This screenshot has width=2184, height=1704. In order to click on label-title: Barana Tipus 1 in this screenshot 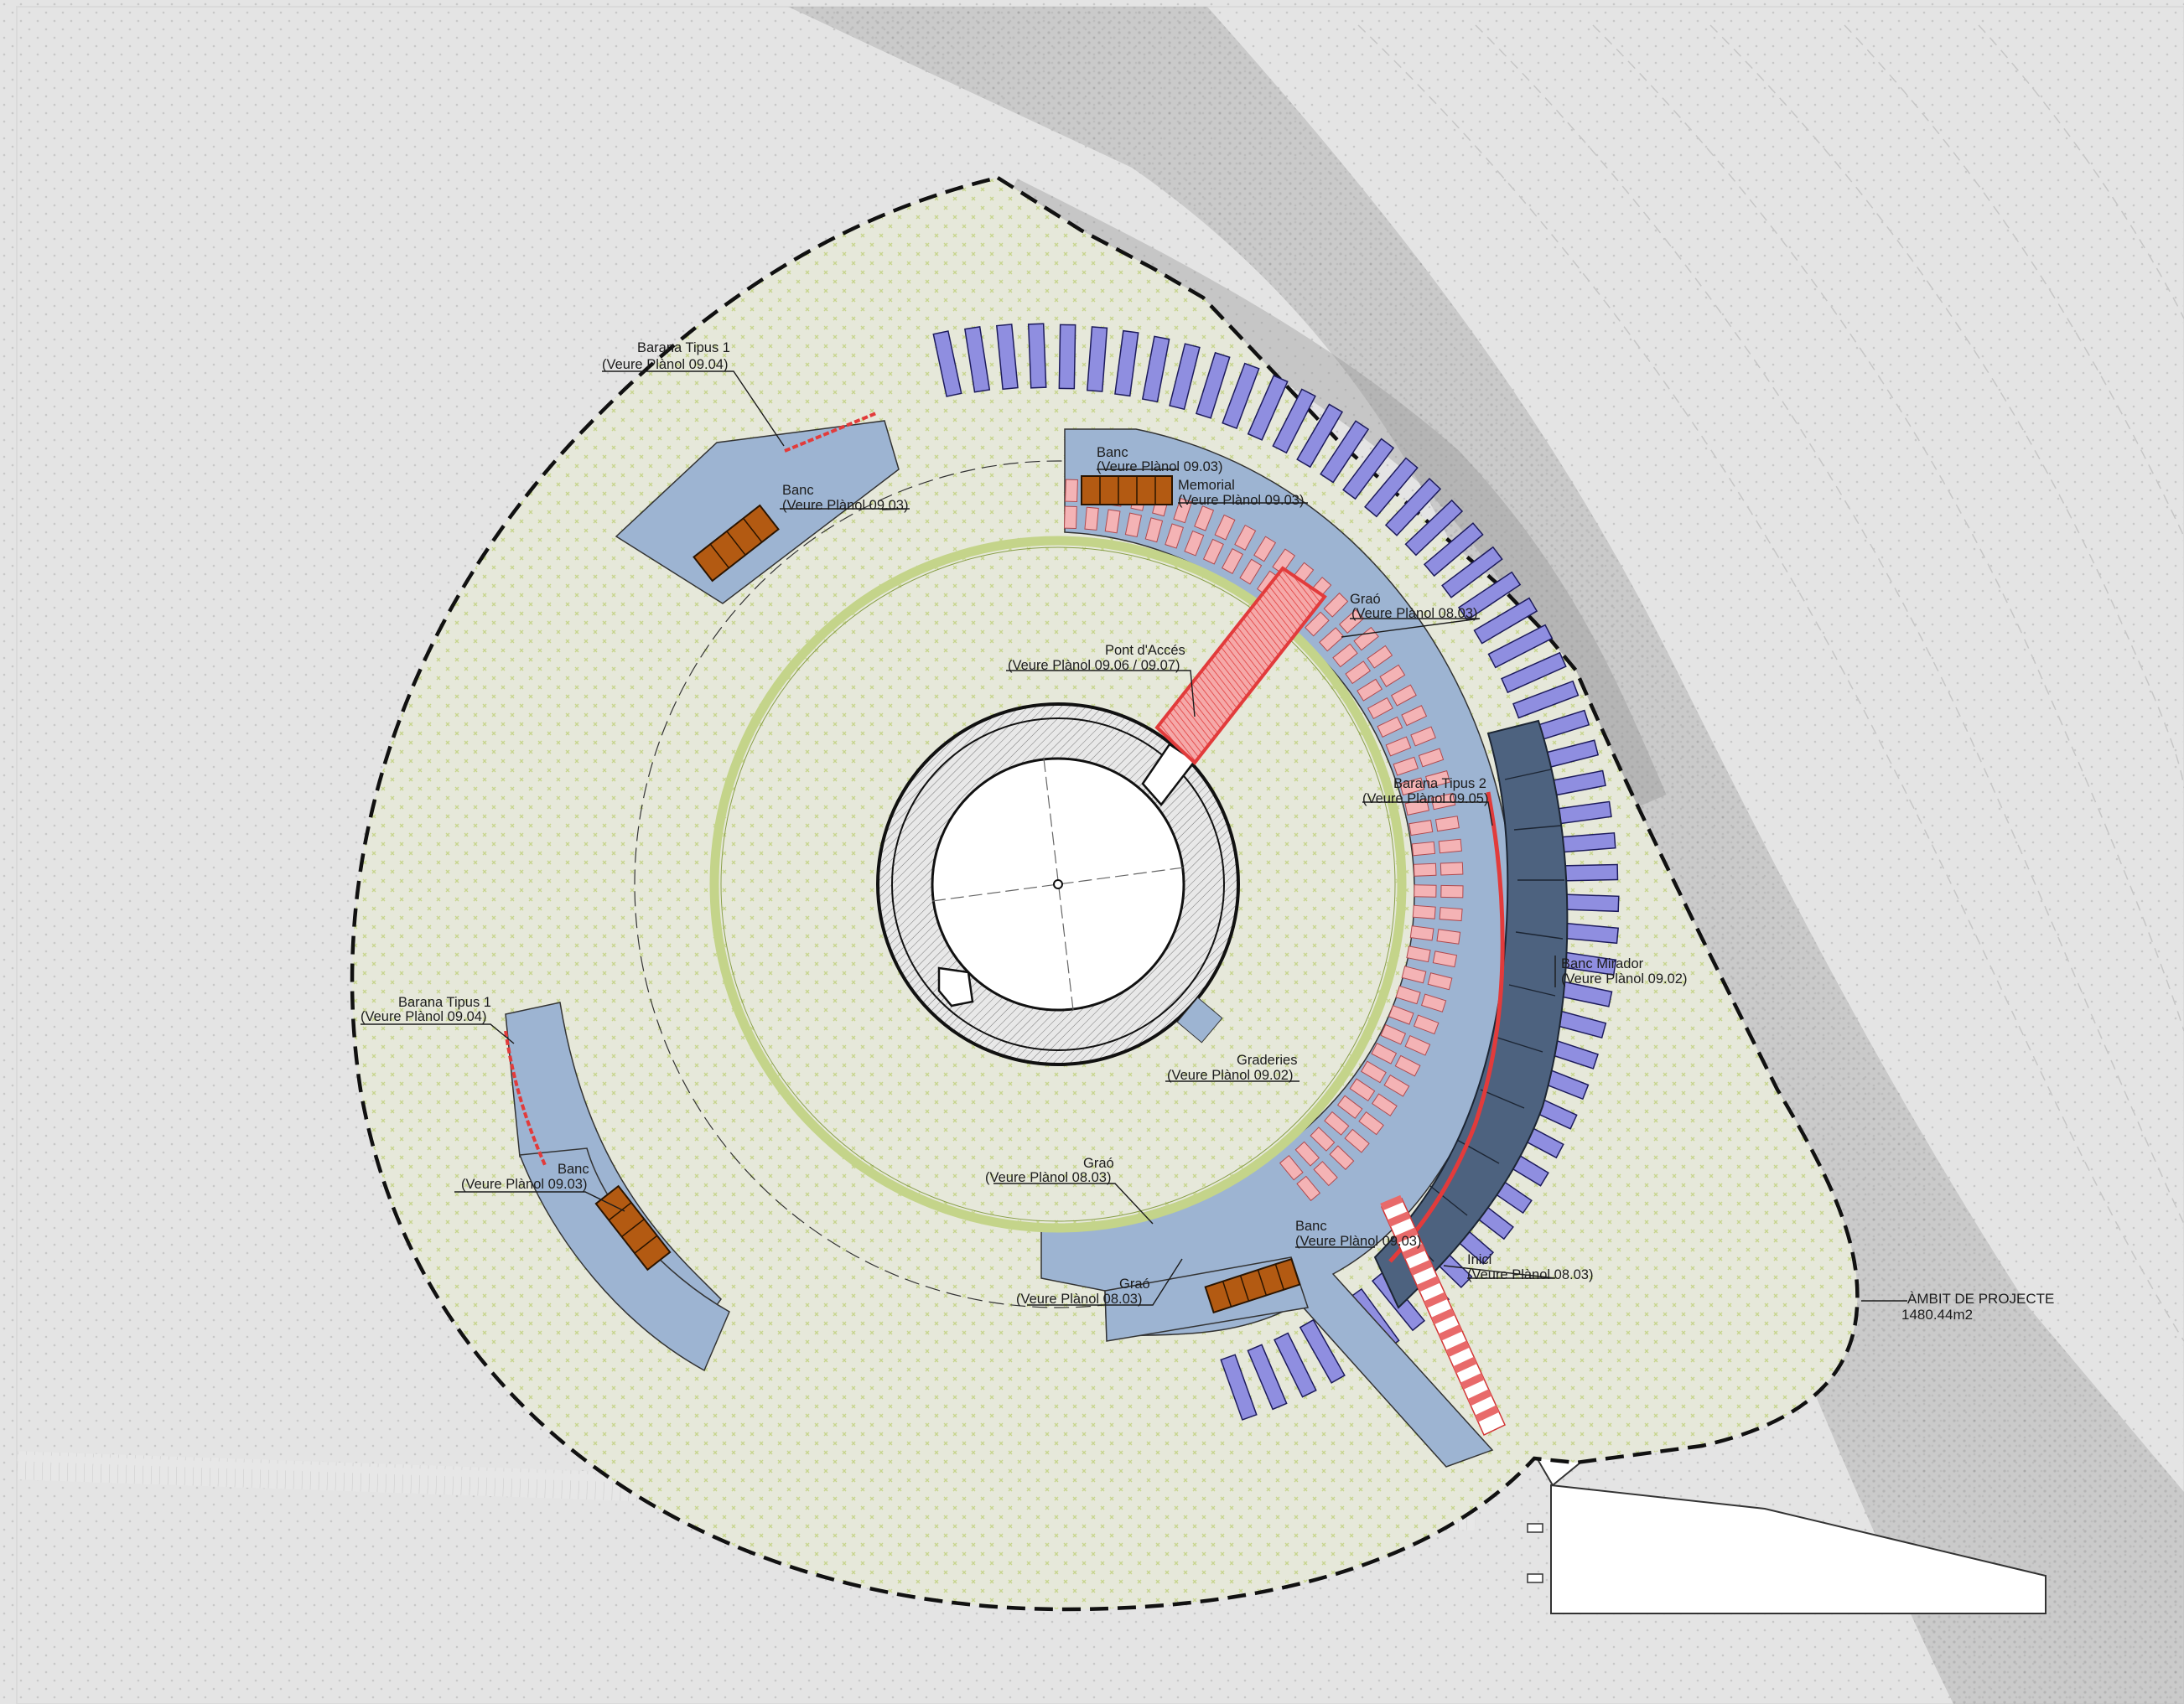, I will do `click(683, 347)`.